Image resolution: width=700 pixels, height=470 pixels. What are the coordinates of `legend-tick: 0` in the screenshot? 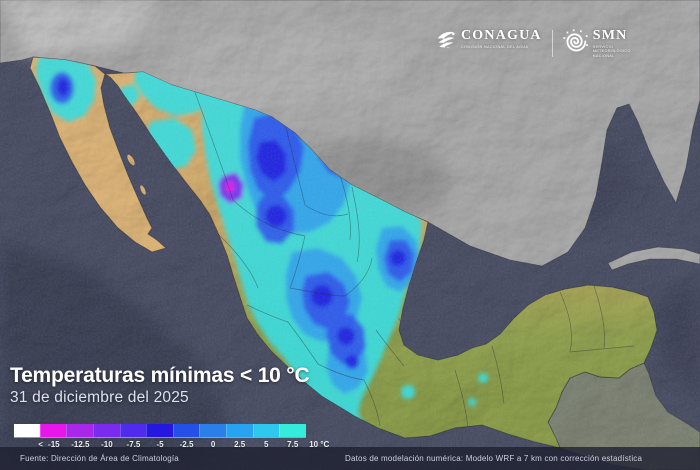 It's located at (213, 444).